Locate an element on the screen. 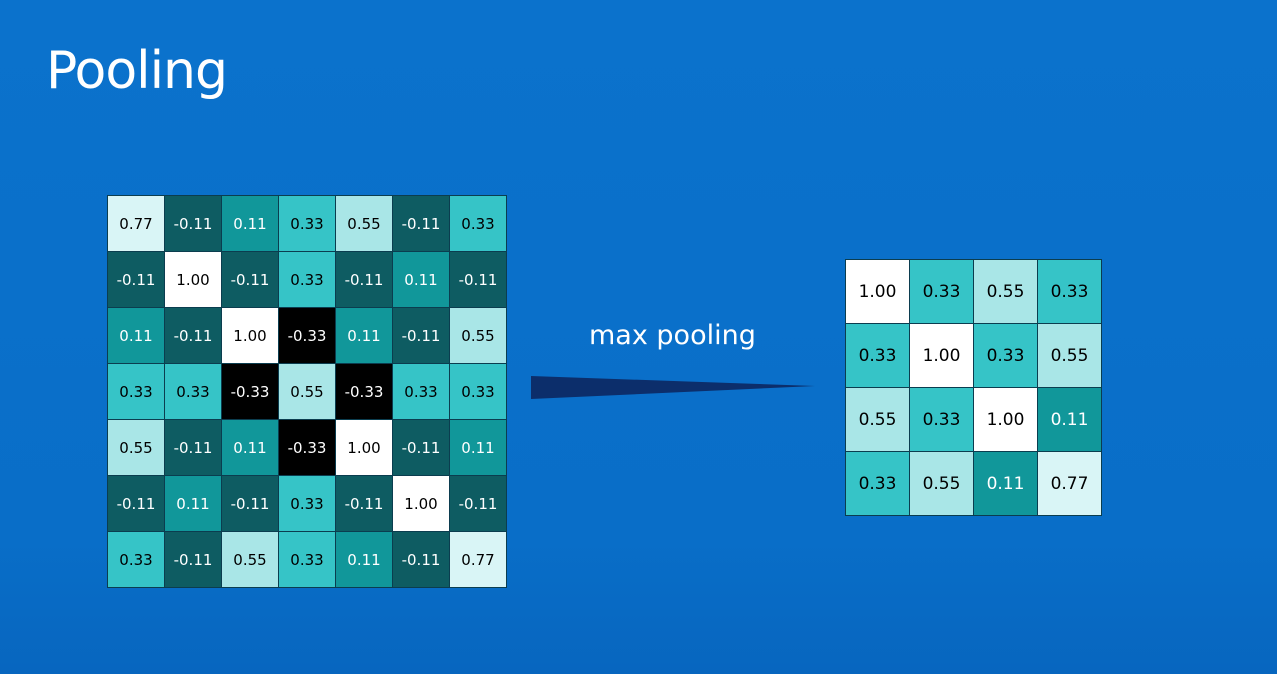 The width and height of the screenshot is (1277, 674). input-cell-r6-c1: -0.11 is located at coordinates (136, 503).